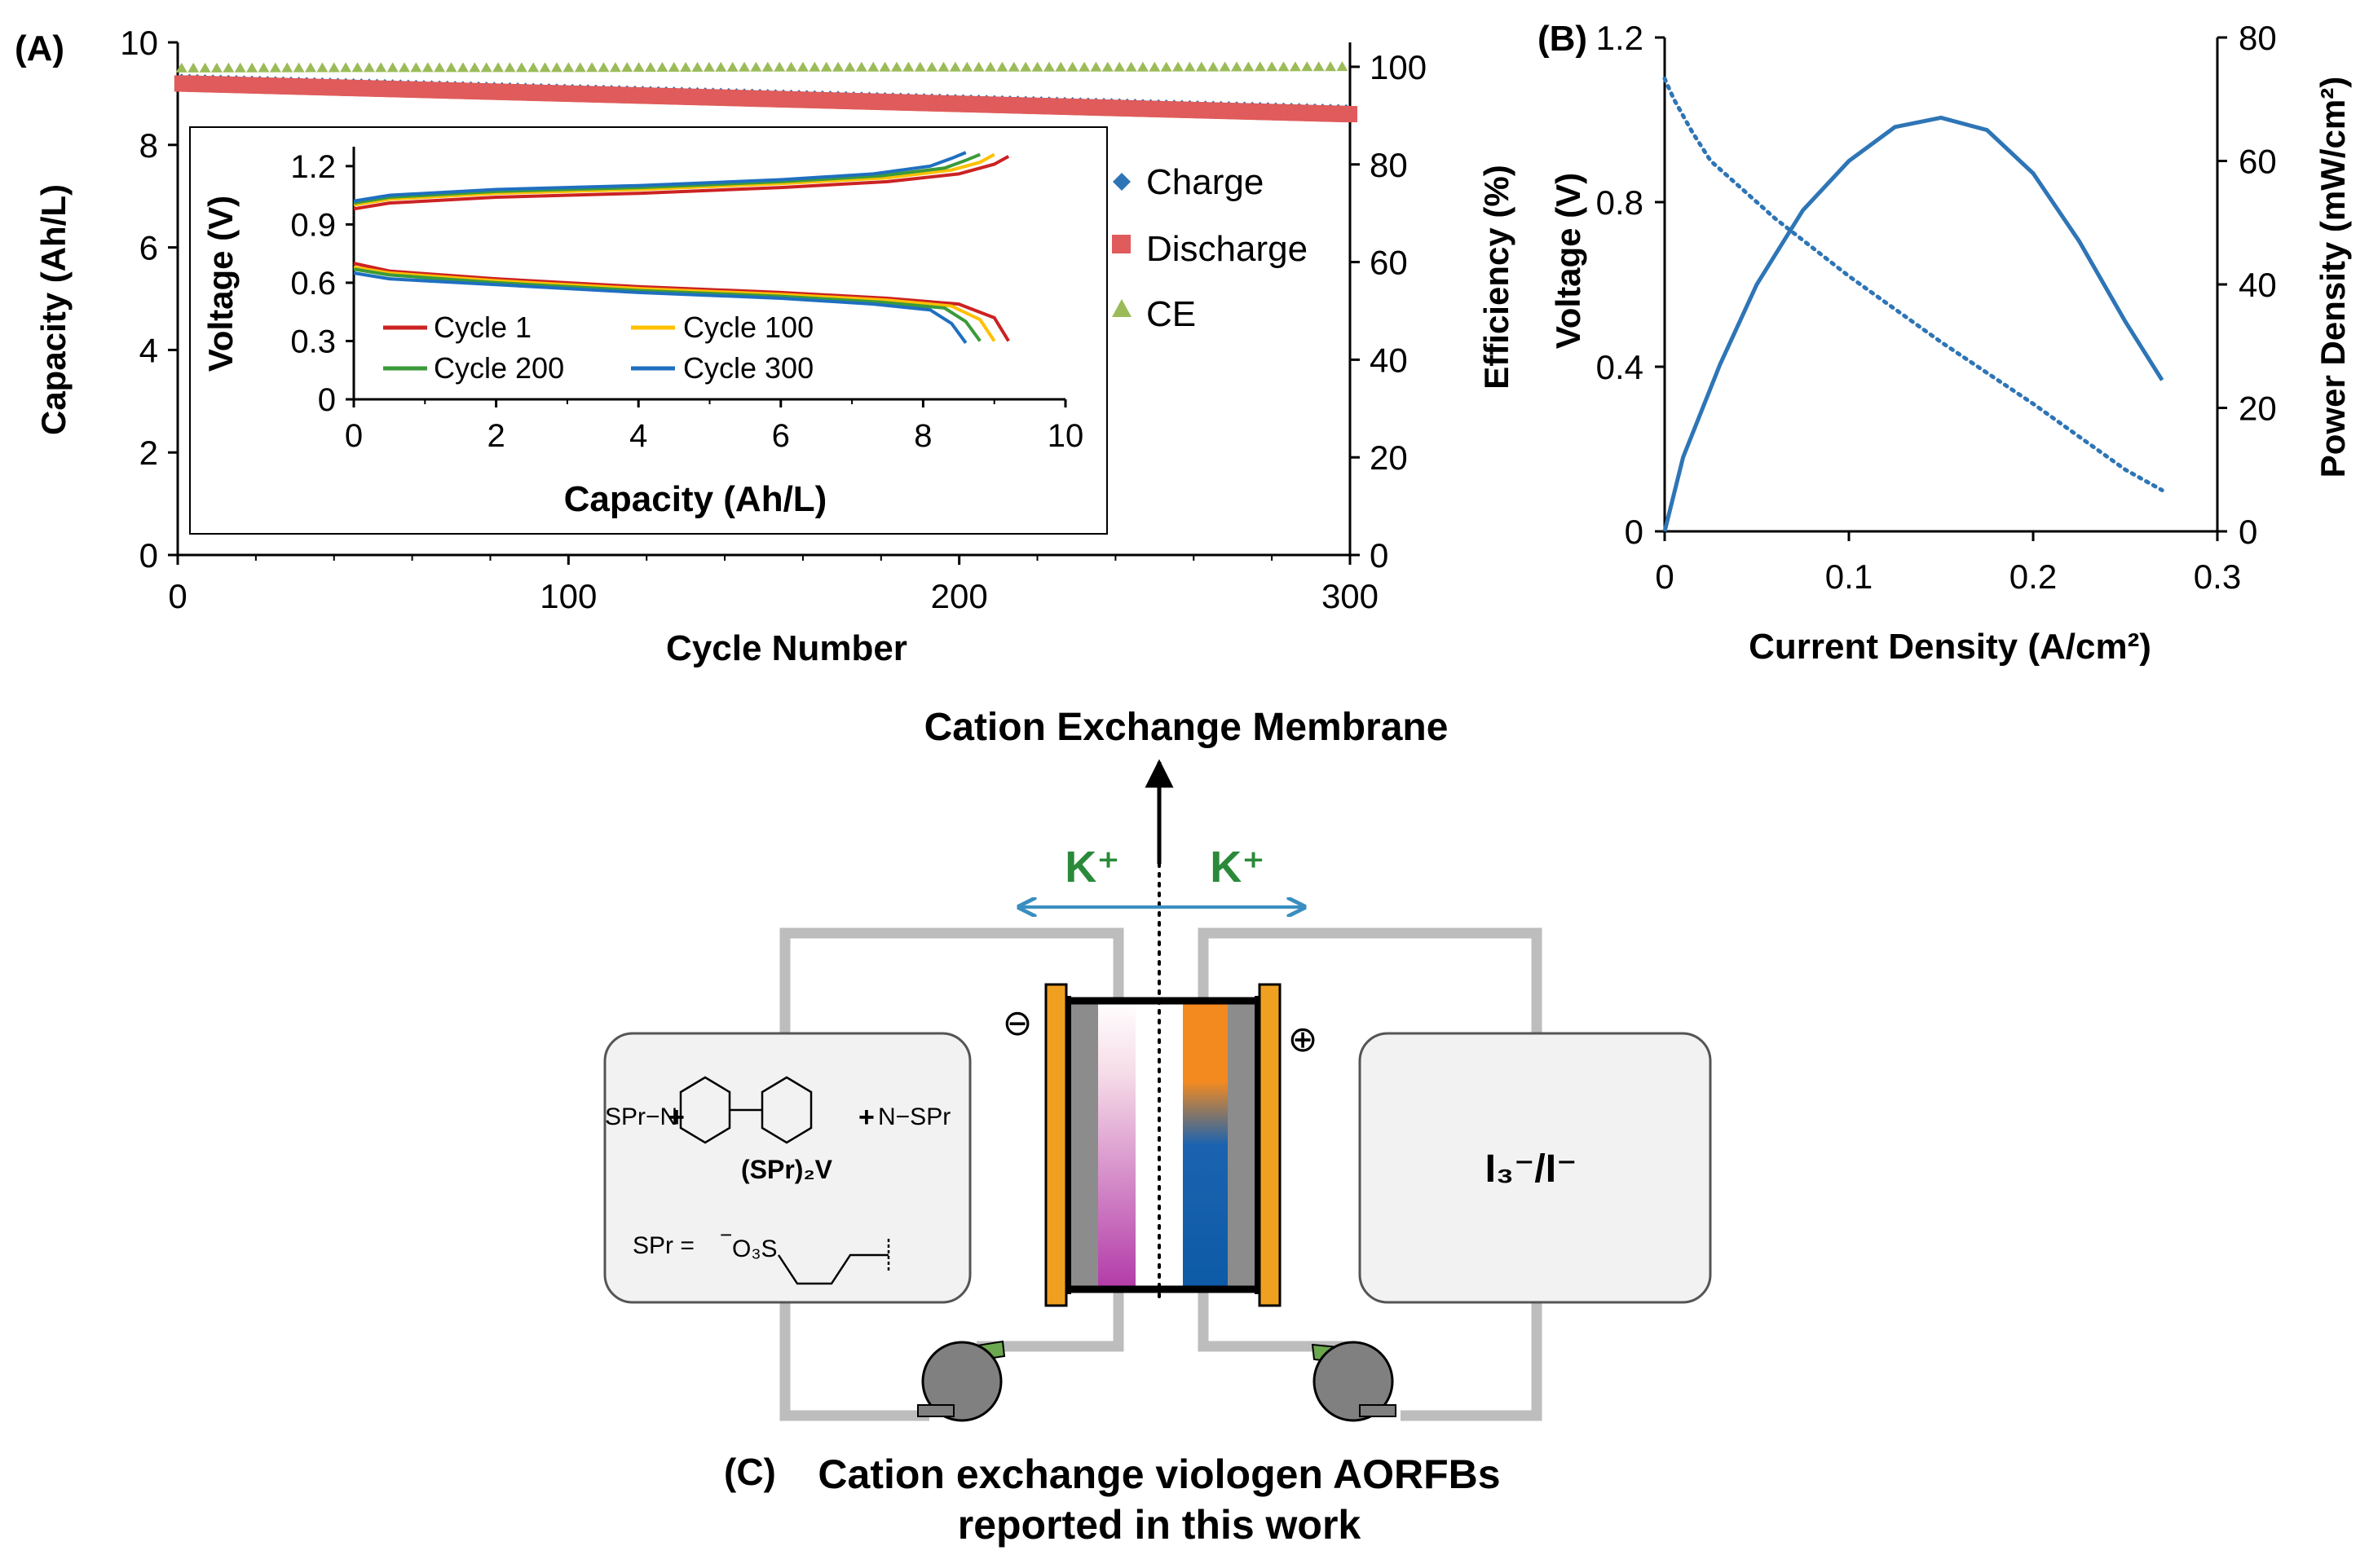 Image resolution: width=2369 pixels, height=1568 pixels. I want to click on inset-ytick-label: 1.2, so click(313, 167).